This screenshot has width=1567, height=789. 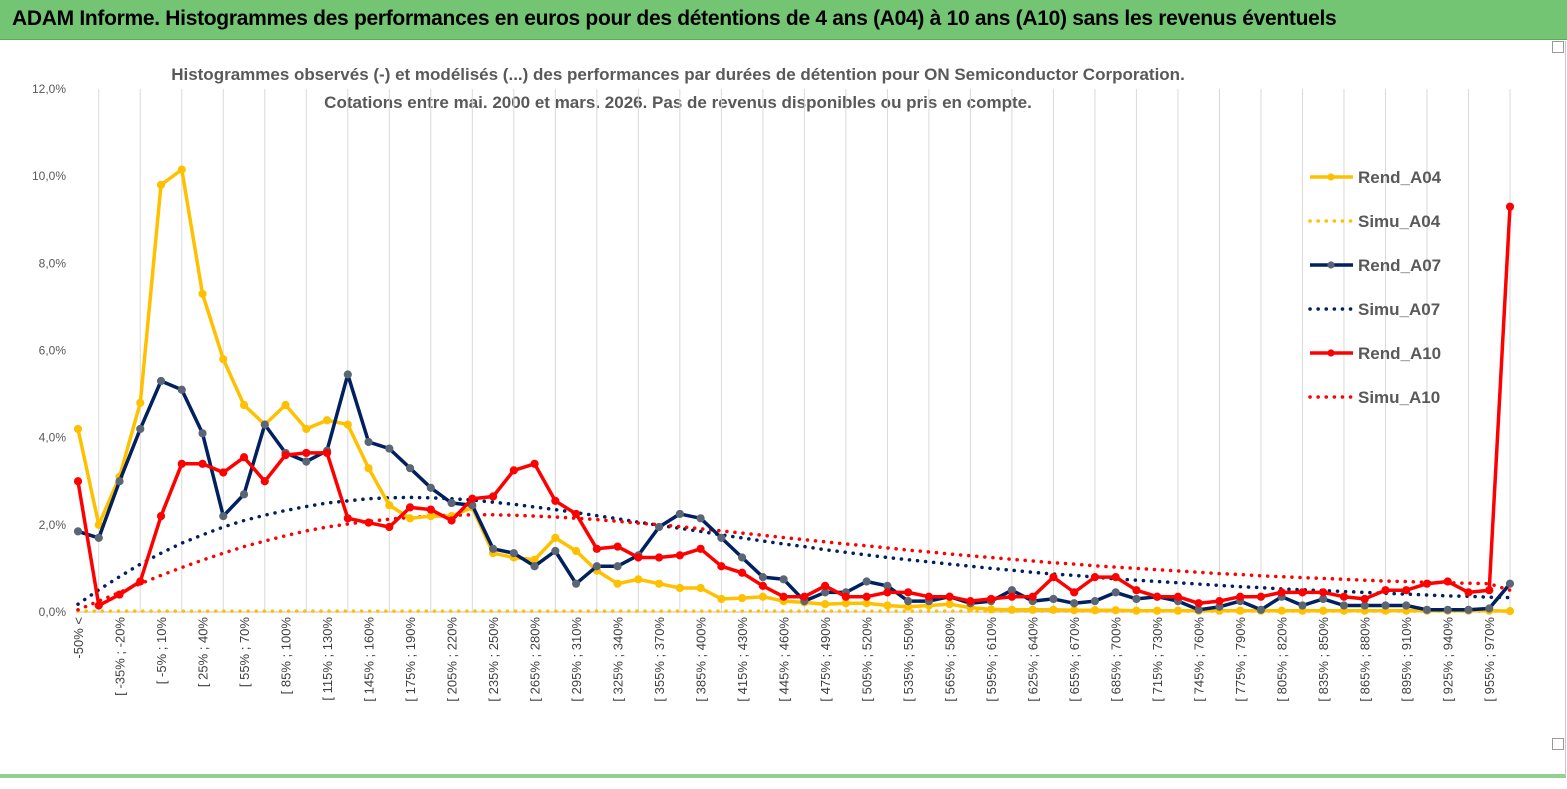 What do you see at coordinates (369, 659) in the screenshot?
I see `x-tick-label: [ 145% ; 160%` at bounding box center [369, 659].